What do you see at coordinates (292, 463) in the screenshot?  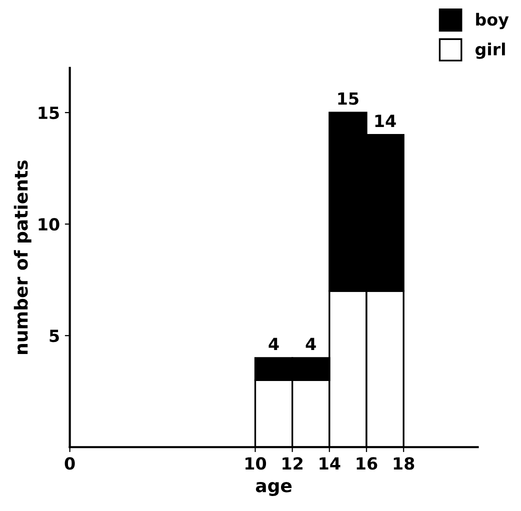 I see `x-tick-label: 12` at bounding box center [292, 463].